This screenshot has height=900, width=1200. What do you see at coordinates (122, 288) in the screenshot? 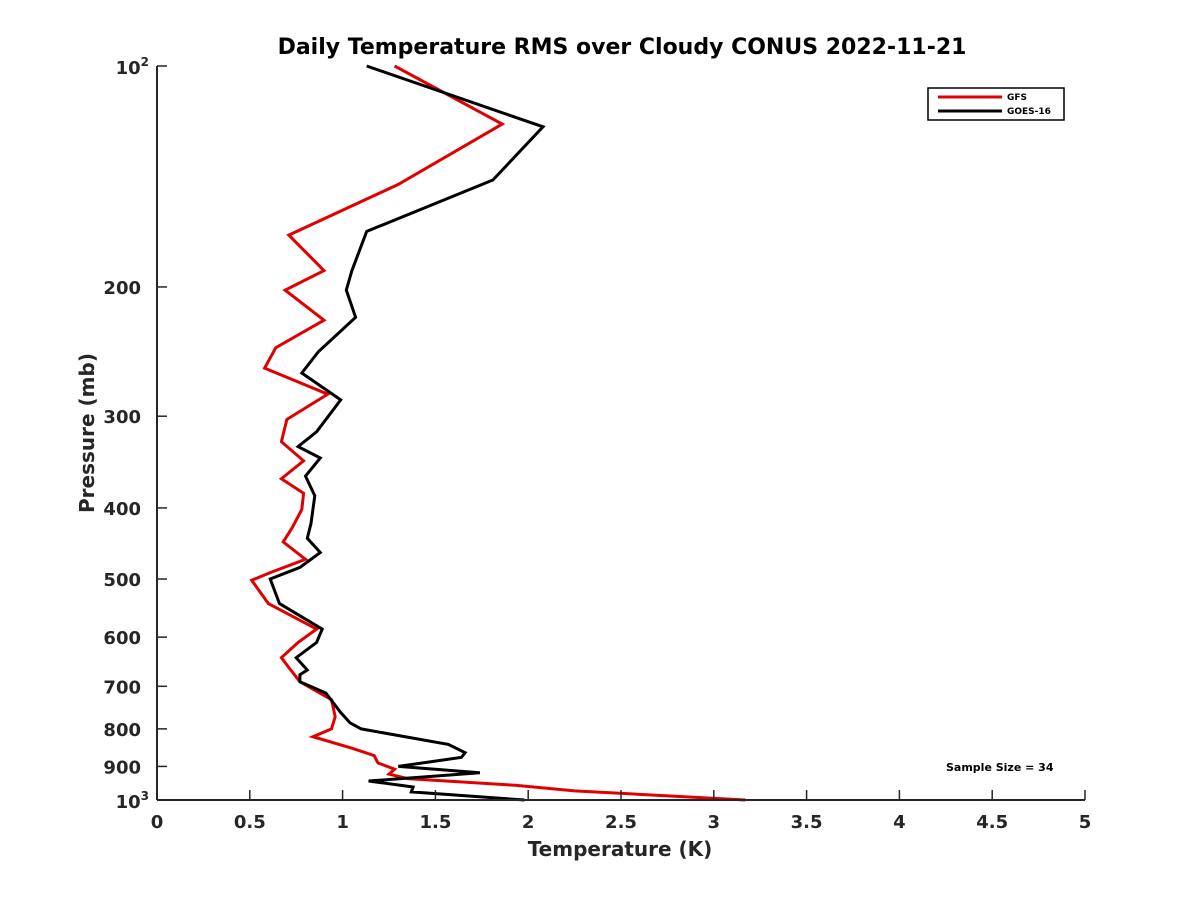
I see `y-tick-label: 200` at bounding box center [122, 288].